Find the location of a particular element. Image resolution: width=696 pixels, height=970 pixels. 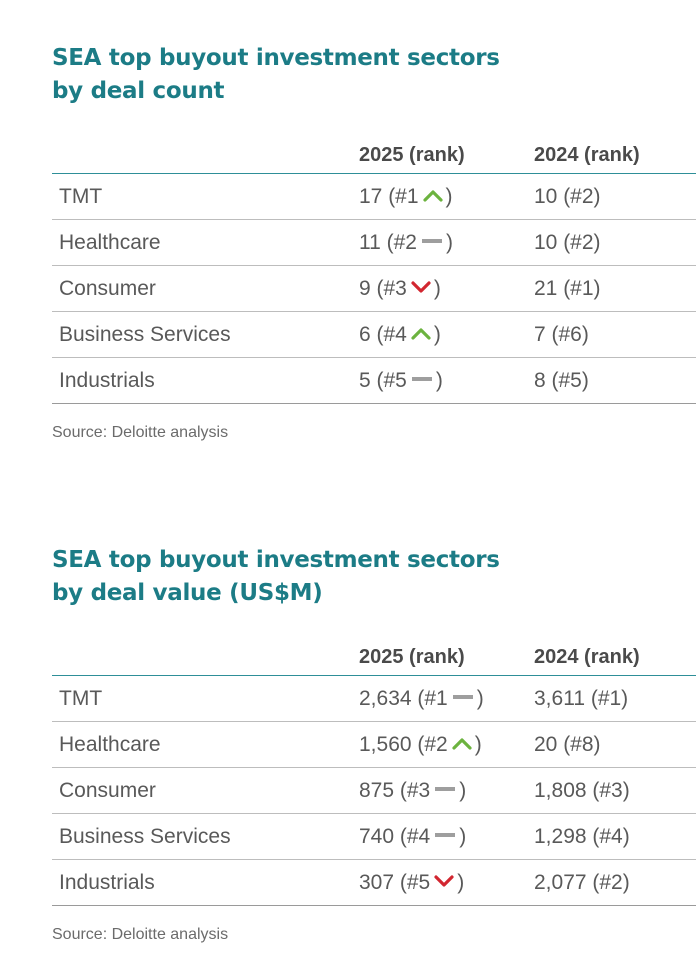

value-2025-text: 740 (#4 is located at coordinates (395, 836).